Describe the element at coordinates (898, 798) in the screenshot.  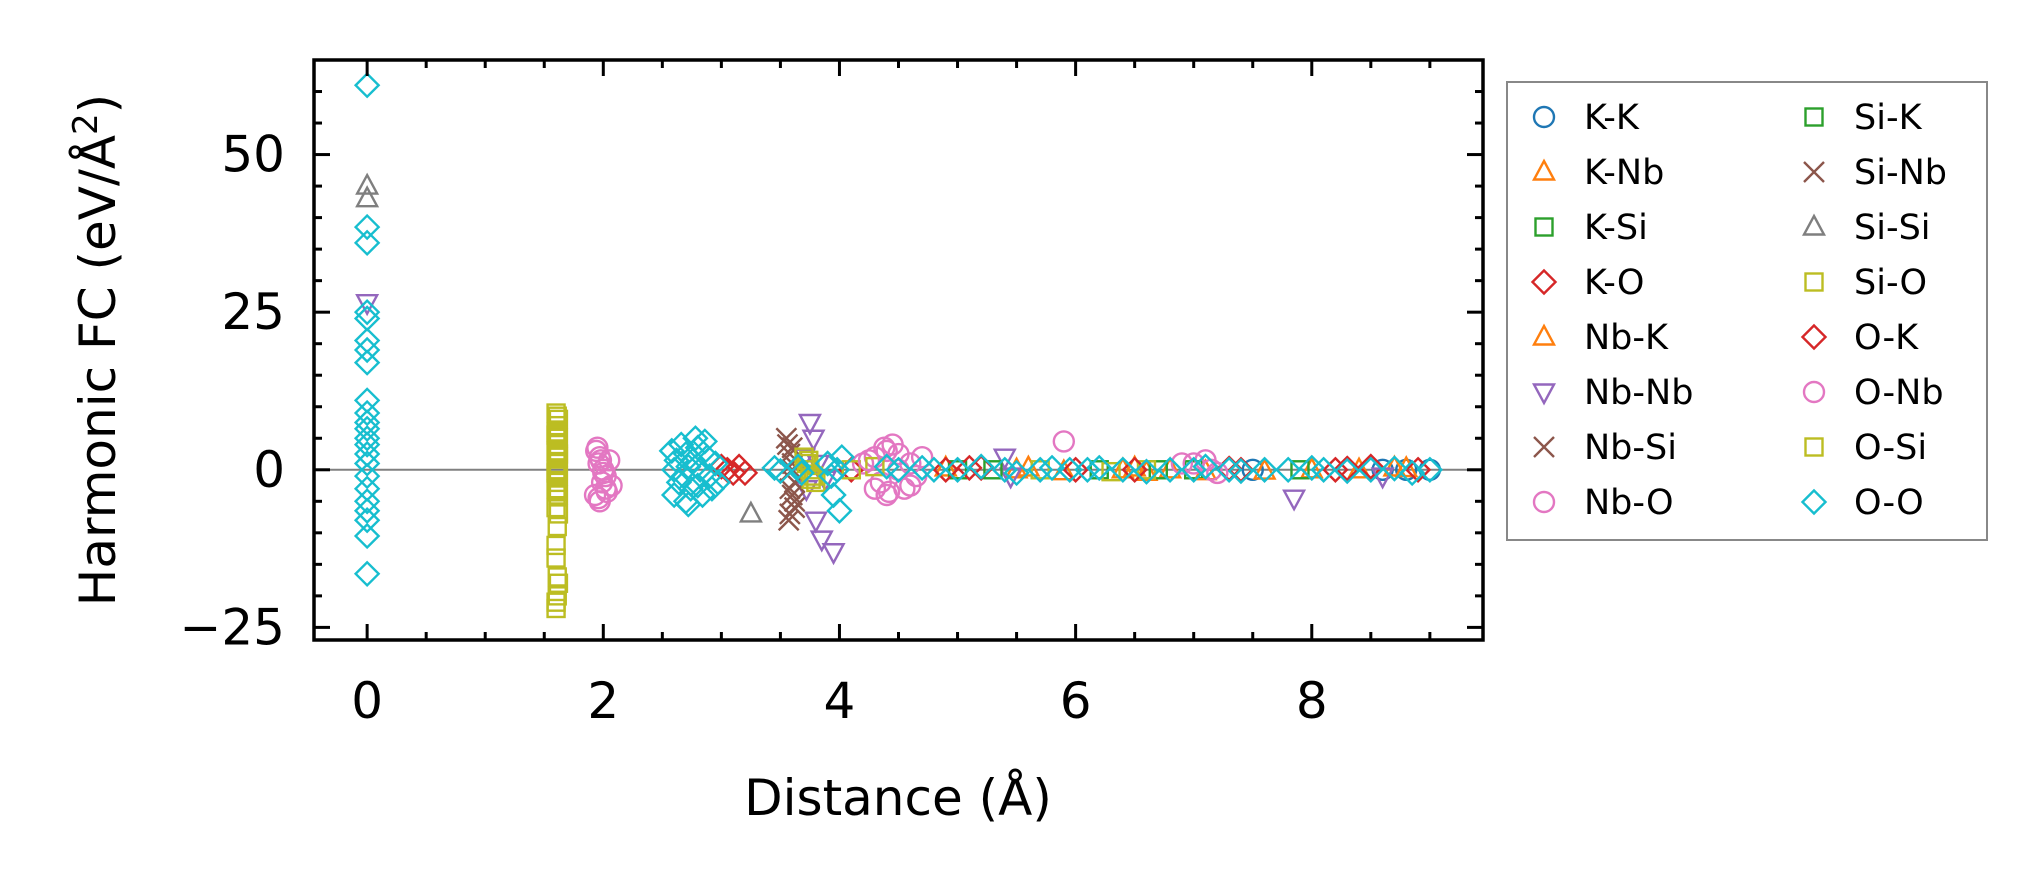
I see `x-axis-label: Distance (Å)` at that location.